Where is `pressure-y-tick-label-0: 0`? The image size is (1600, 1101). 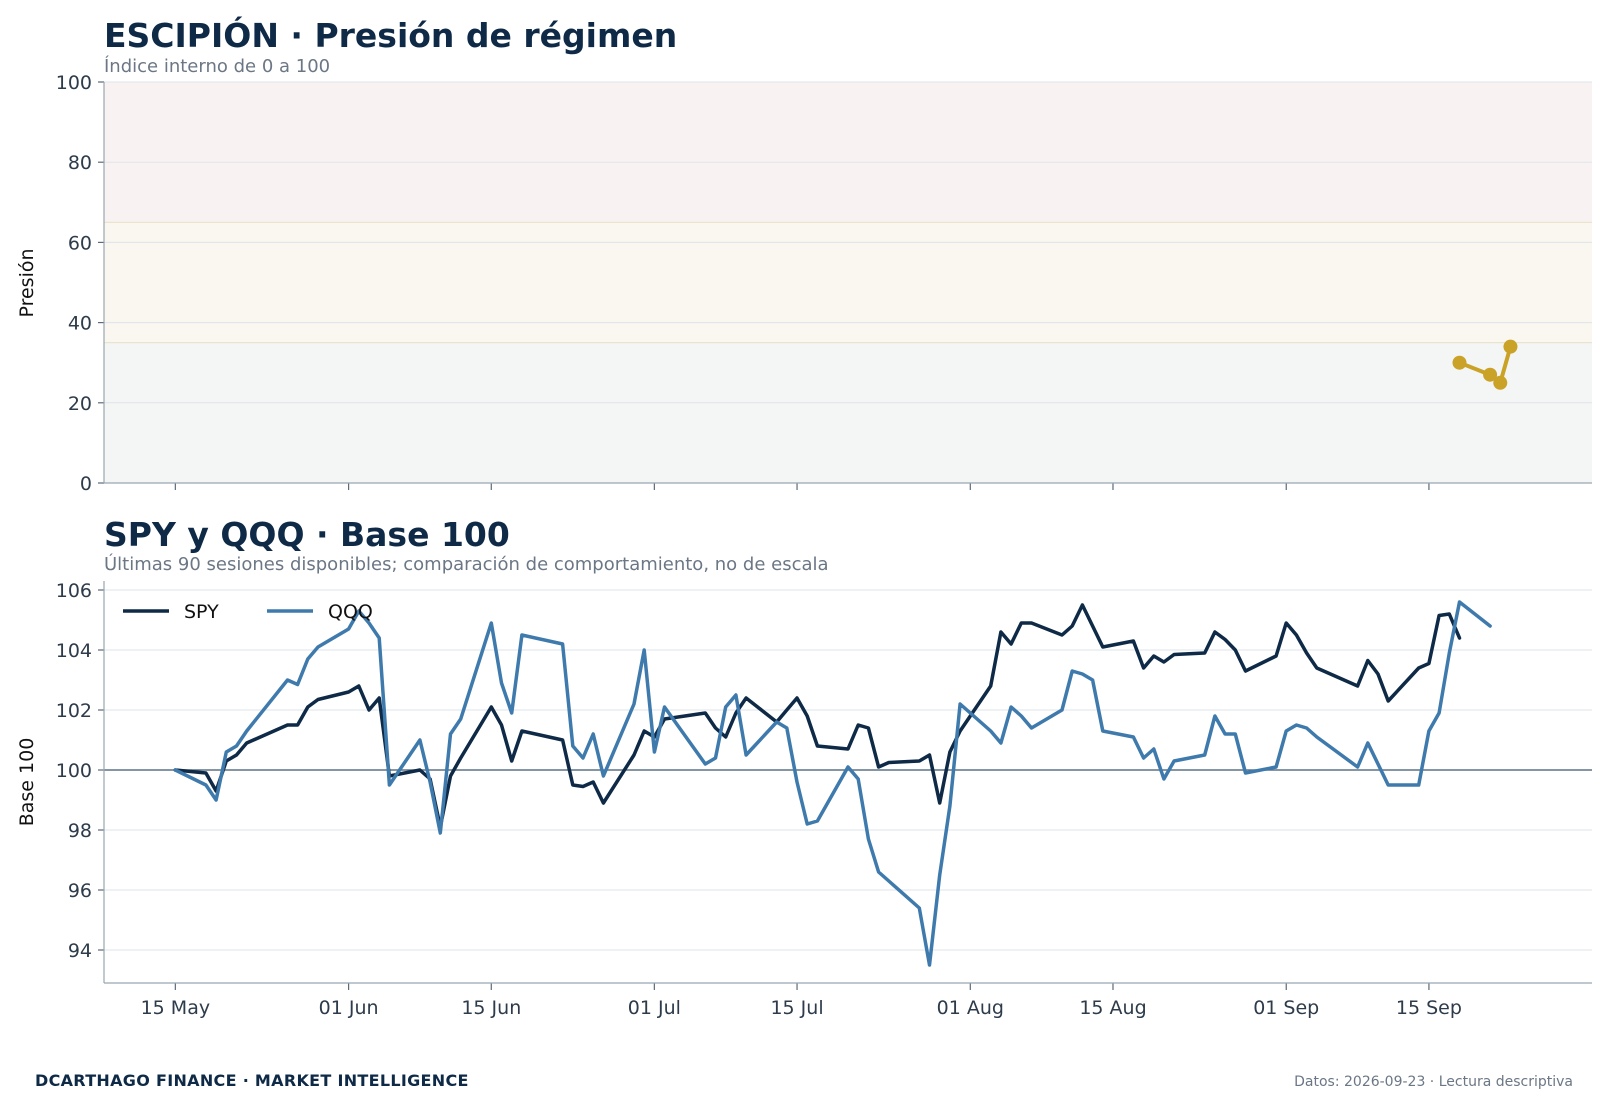
pressure-y-tick-label-0: 0 is located at coordinates (86, 484).